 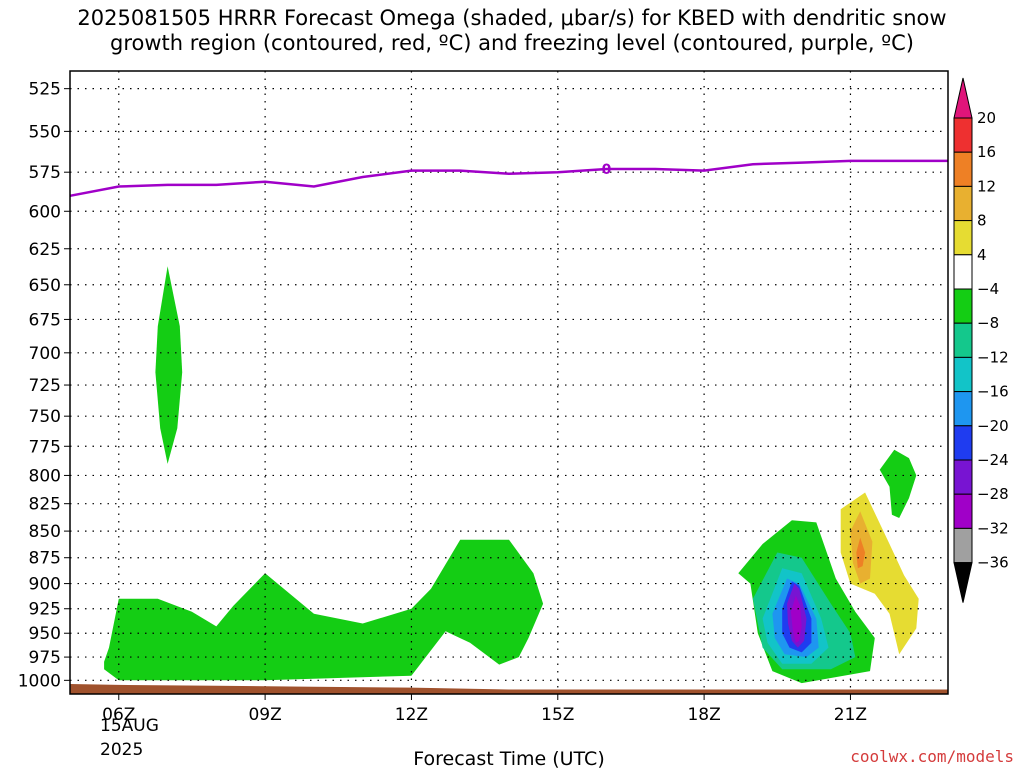 I want to click on colorbar-label: −8, so click(x=988, y=323).